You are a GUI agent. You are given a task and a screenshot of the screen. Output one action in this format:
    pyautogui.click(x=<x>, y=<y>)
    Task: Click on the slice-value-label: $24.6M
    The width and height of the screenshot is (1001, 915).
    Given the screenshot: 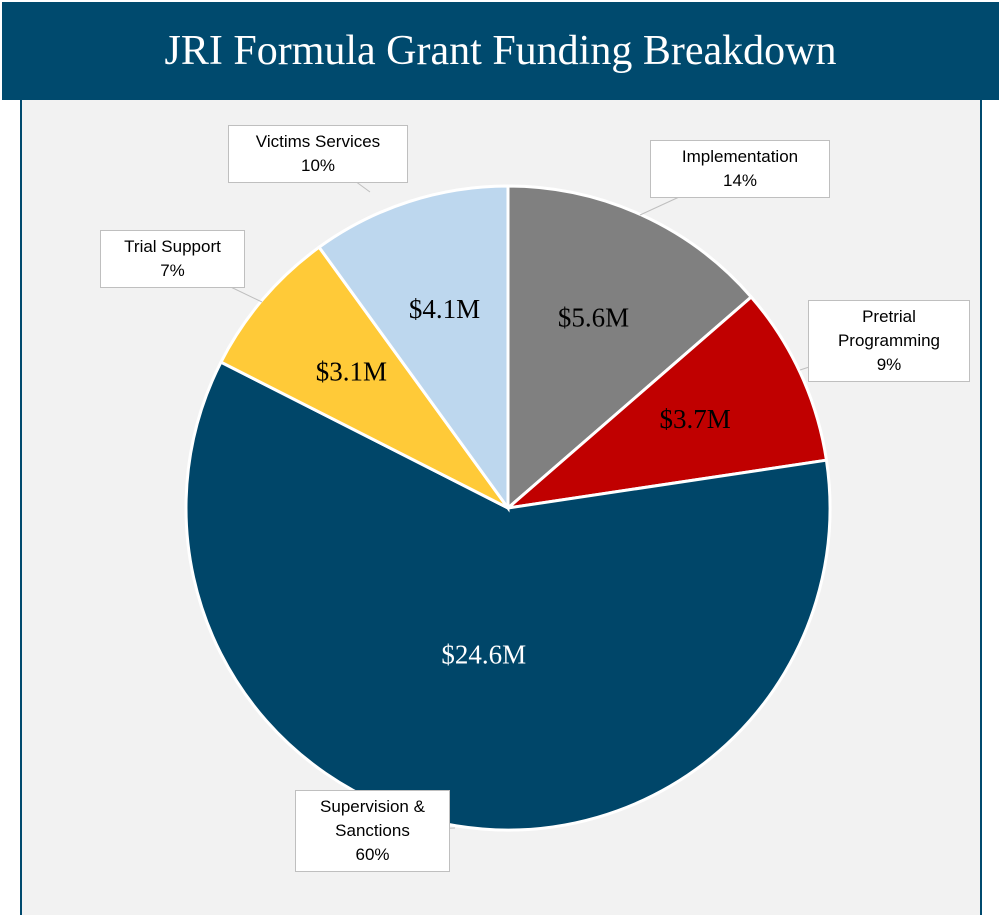 What is the action you would take?
    pyautogui.click(x=483, y=655)
    